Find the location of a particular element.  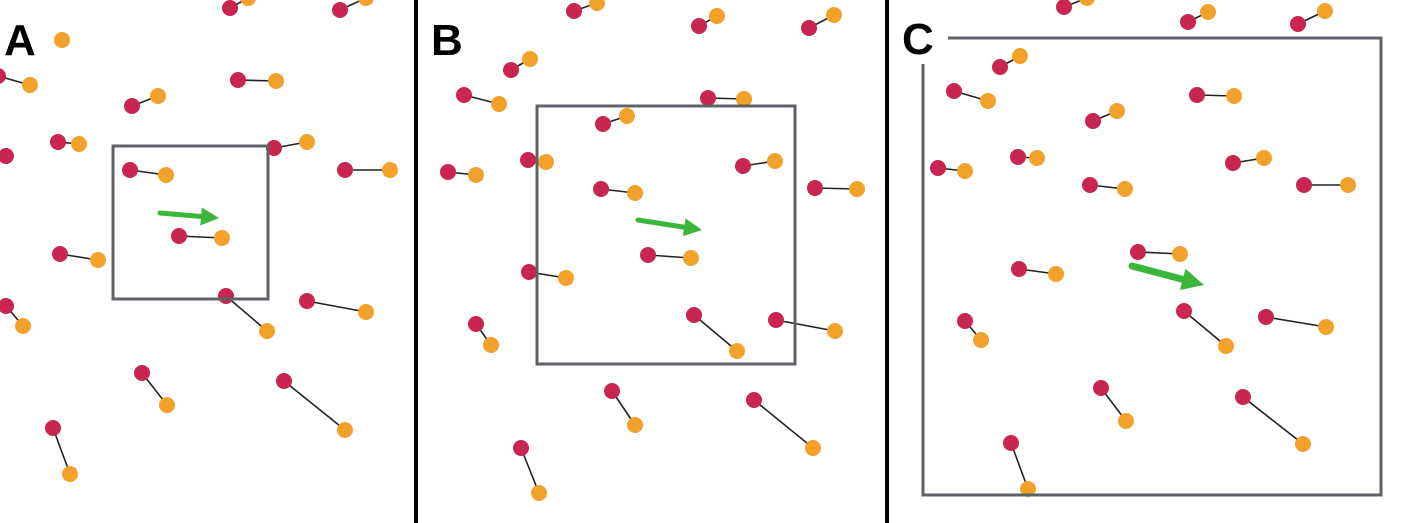

motion-arrow is located at coordinates (188, 216).